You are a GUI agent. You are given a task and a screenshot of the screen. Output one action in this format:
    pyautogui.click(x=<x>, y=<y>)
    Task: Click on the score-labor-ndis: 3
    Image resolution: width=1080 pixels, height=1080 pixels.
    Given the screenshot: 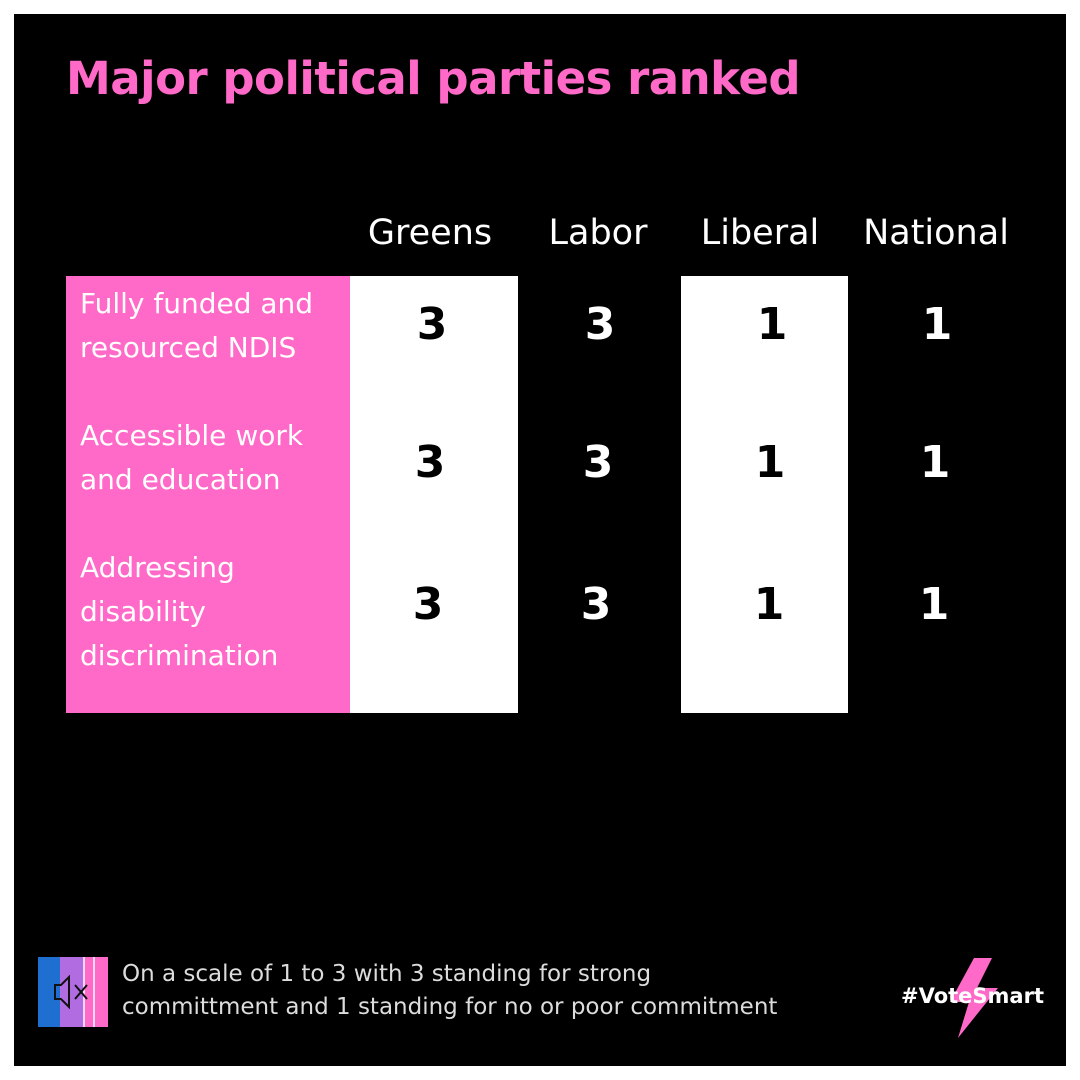 What is the action you would take?
    pyautogui.click(x=600, y=324)
    